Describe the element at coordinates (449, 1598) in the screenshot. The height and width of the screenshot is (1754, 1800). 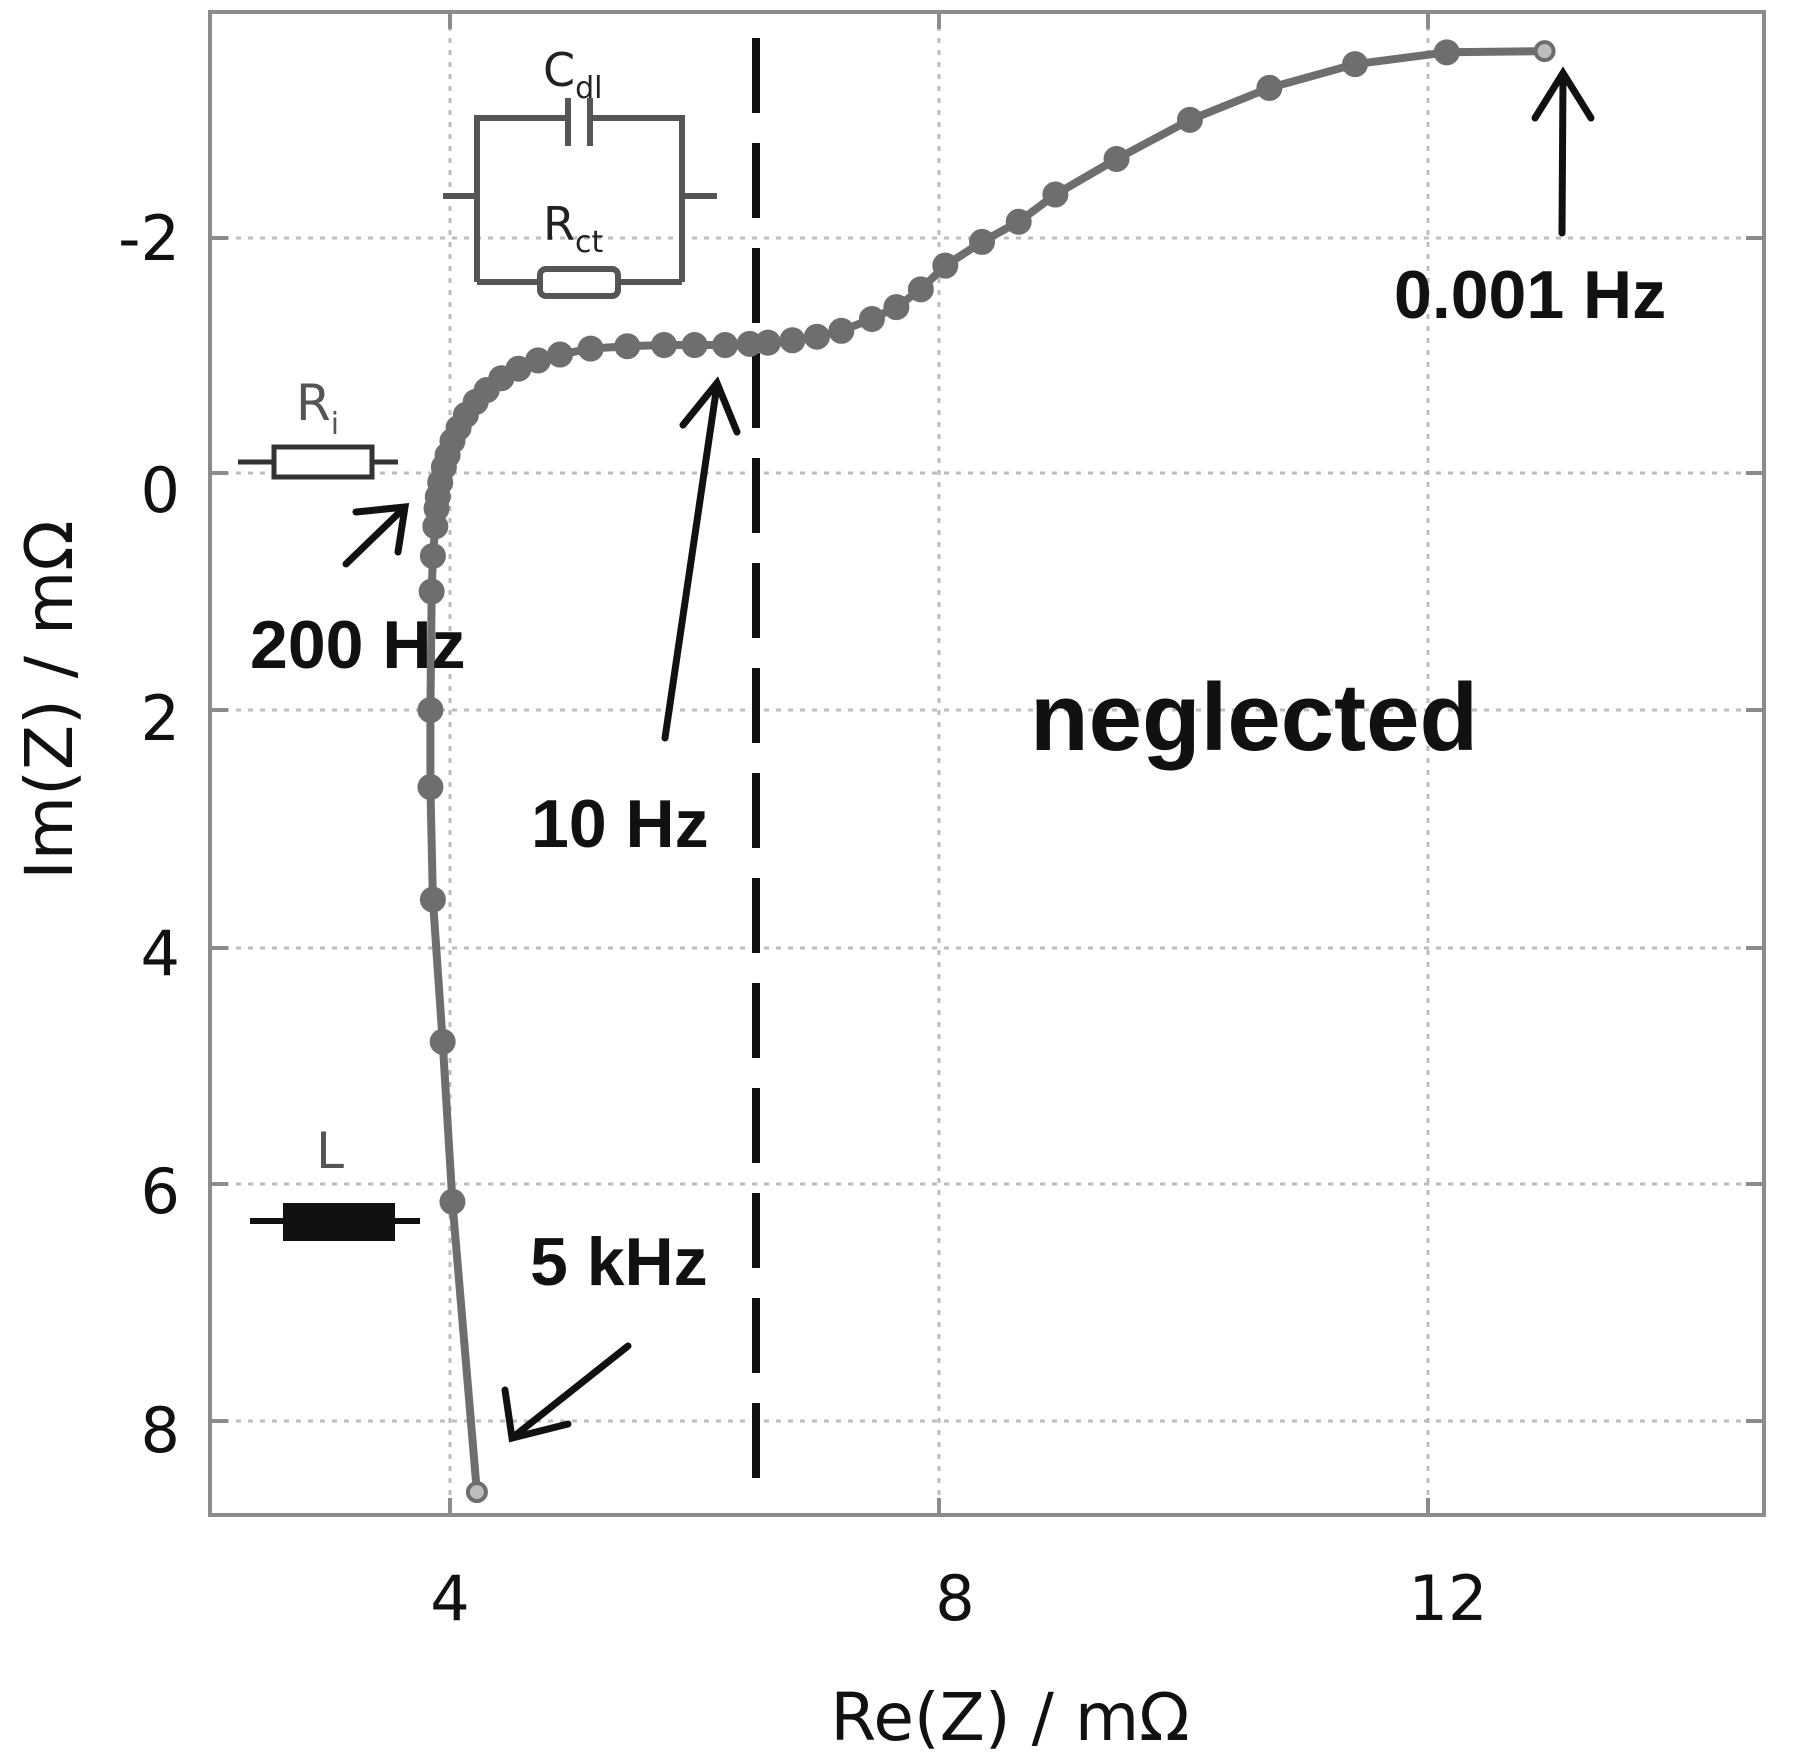
I see `x-tick-label-4: 4` at that location.